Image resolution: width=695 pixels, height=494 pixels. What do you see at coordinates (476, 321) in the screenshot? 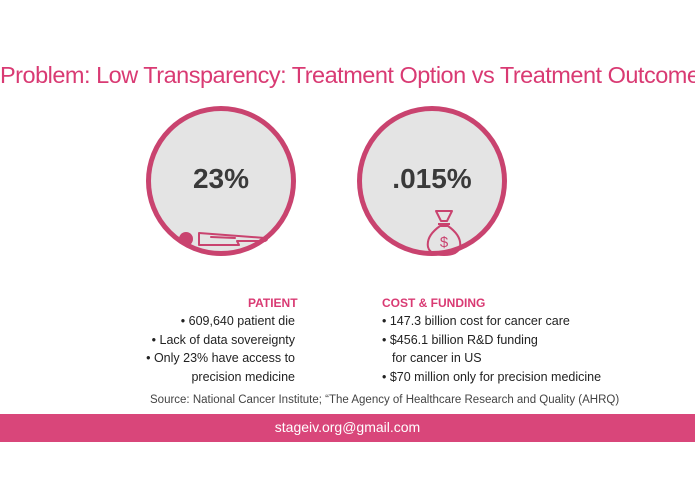
I see `list-item: • 147.3 billion cost for cancer care` at bounding box center [476, 321].